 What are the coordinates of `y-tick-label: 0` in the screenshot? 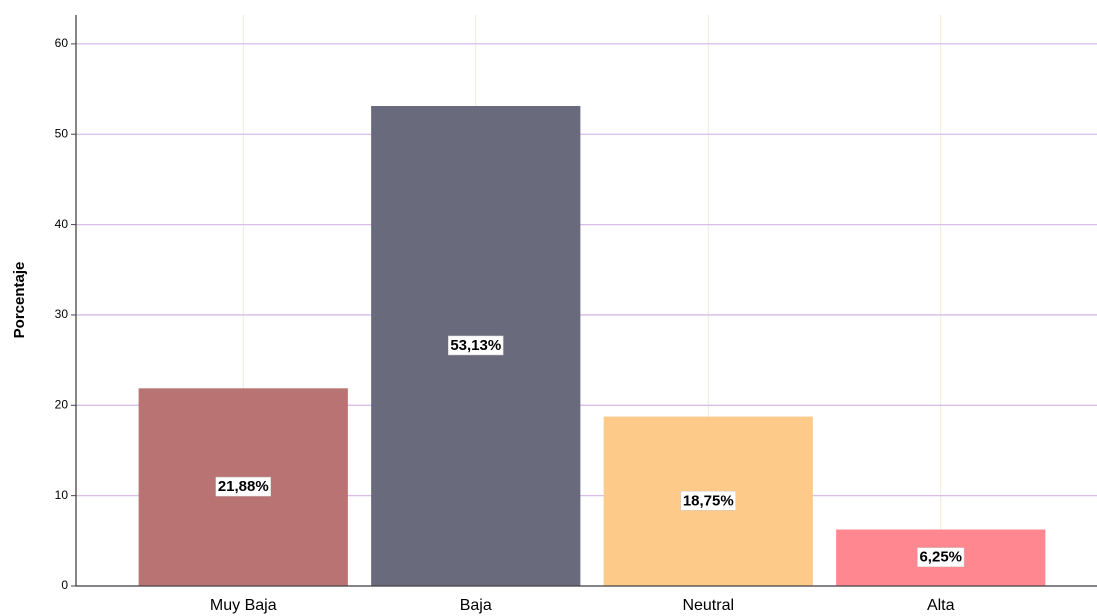 It's located at (64, 585).